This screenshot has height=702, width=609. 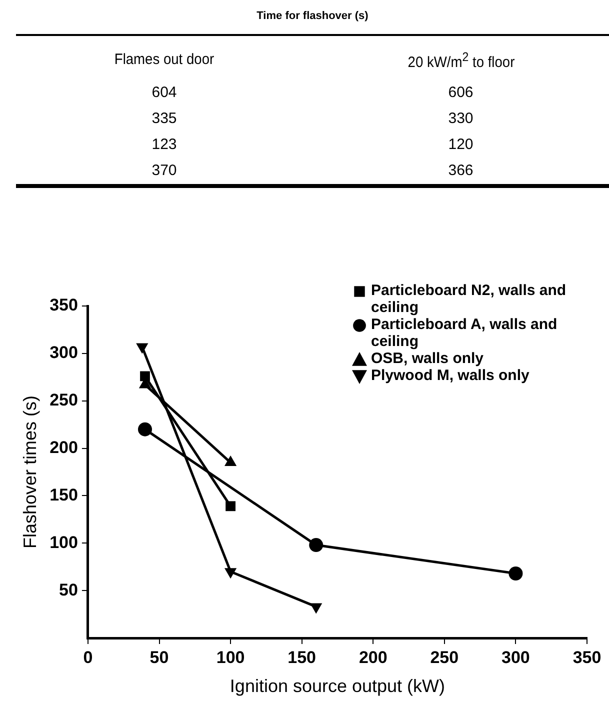 What do you see at coordinates (164, 119) in the screenshot?
I see `text: 335` at bounding box center [164, 119].